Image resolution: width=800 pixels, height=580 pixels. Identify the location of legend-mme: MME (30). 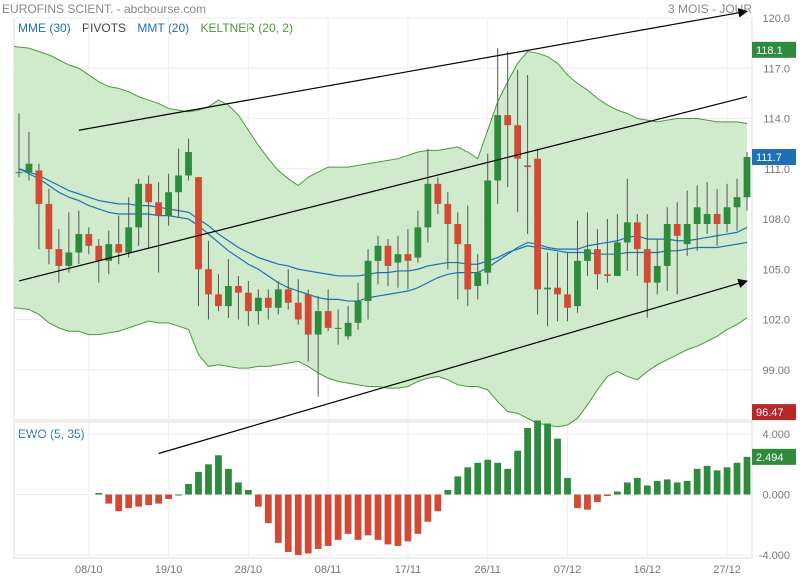
(44, 28).